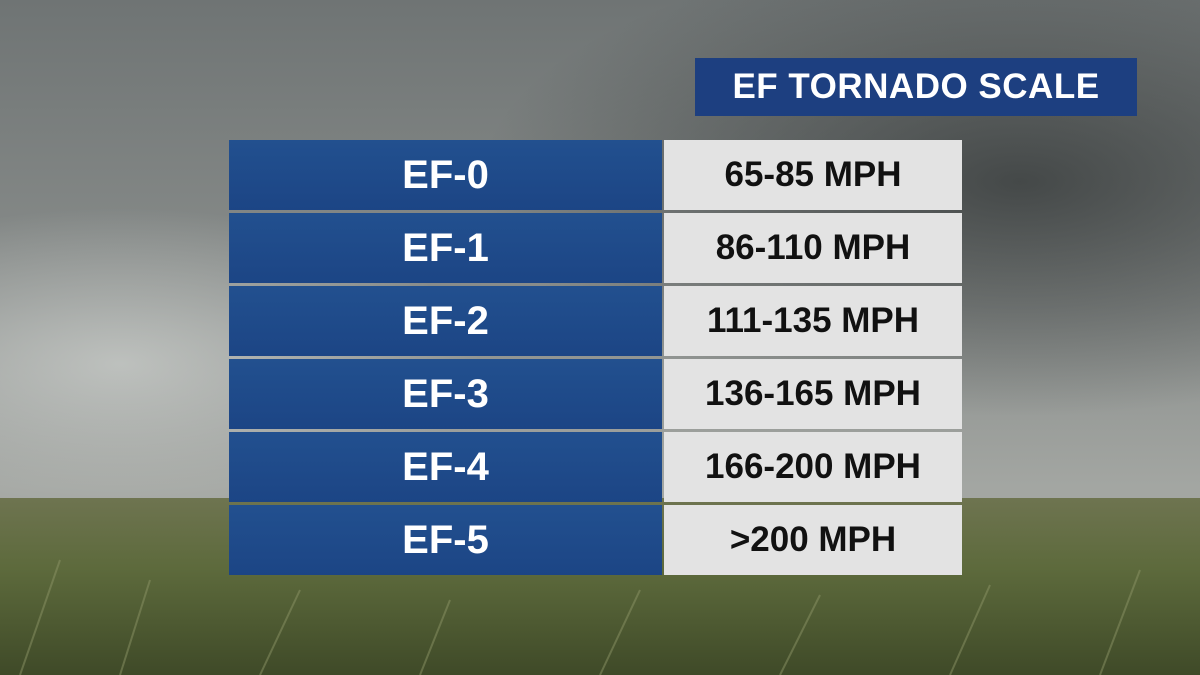  I want to click on rating-cell: EF-5, so click(445, 540).